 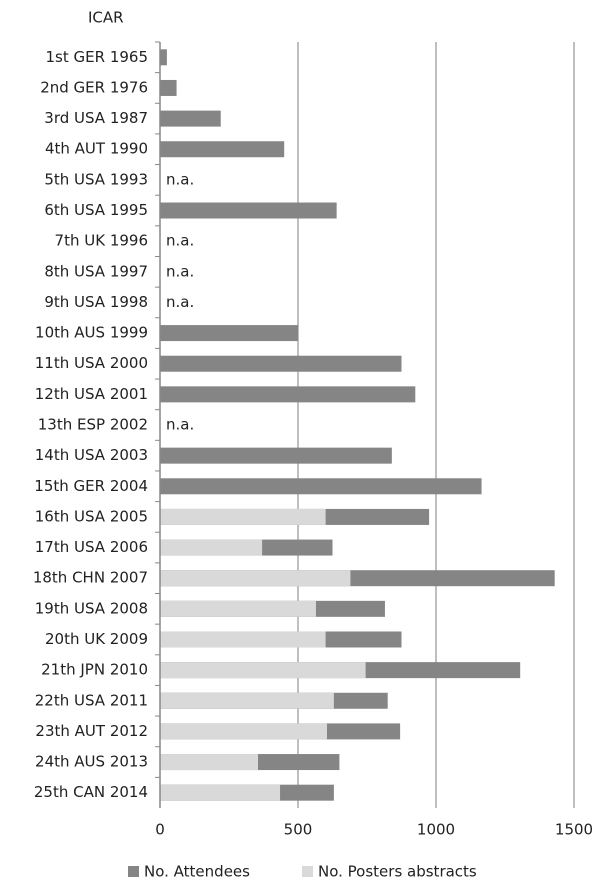 What do you see at coordinates (91, 333) in the screenshot?
I see `y-tick-label: 10th AUS 1999` at bounding box center [91, 333].